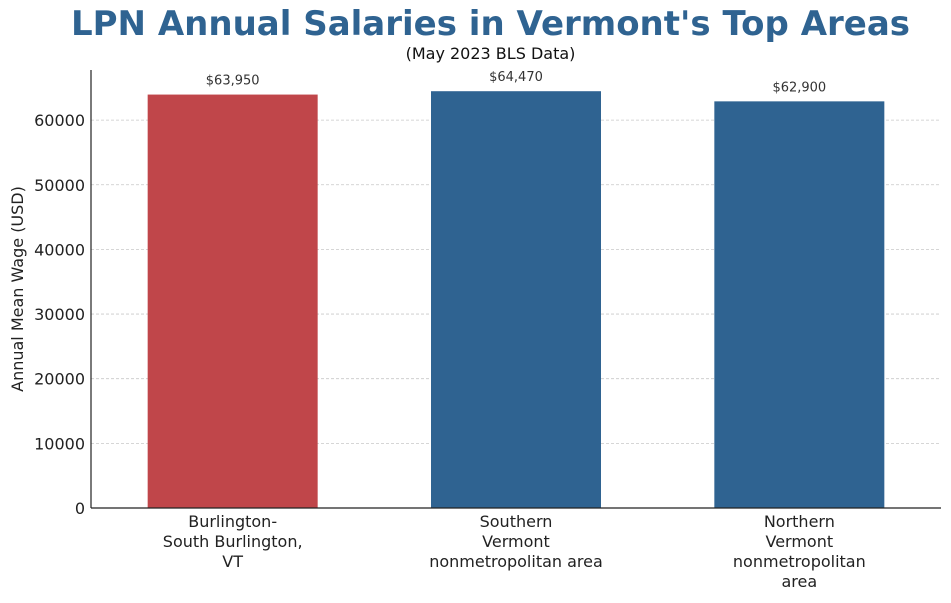 The height and width of the screenshot is (603, 951). Describe the element at coordinates (233, 541) in the screenshot. I see `x-tick-label: South Burlington,` at that location.